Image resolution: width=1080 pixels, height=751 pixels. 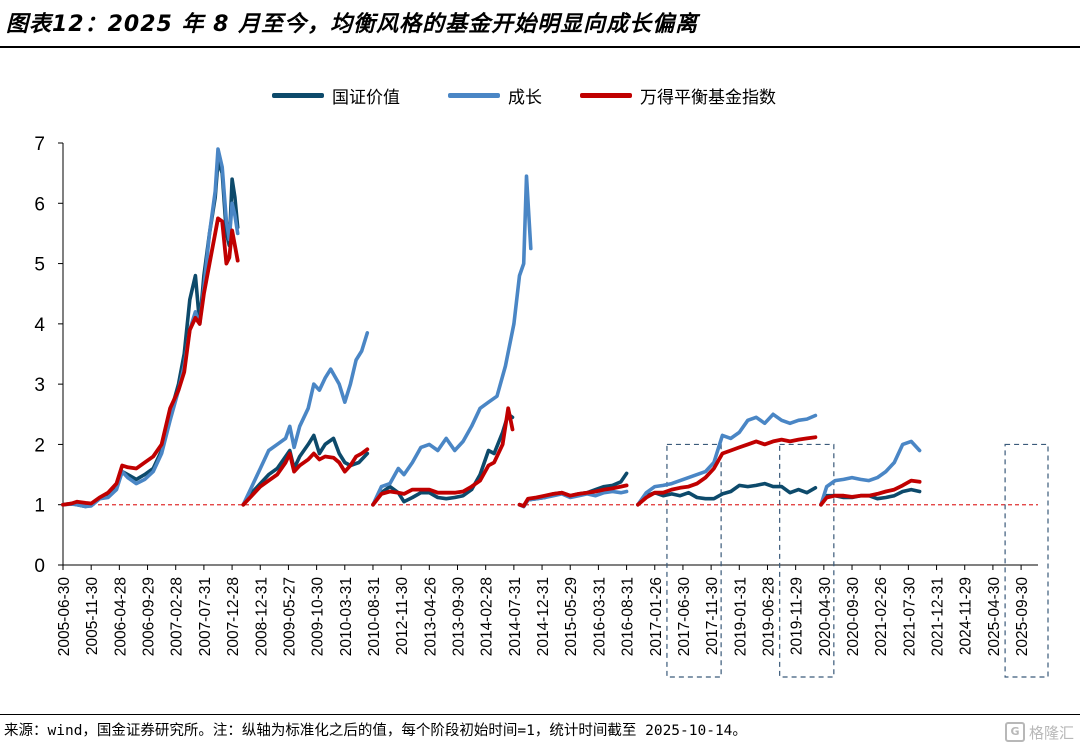 What do you see at coordinates (289, 616) in the screenshot?
I see `x-tick-label: 2009-05-27` at bounding box center [289, 616].